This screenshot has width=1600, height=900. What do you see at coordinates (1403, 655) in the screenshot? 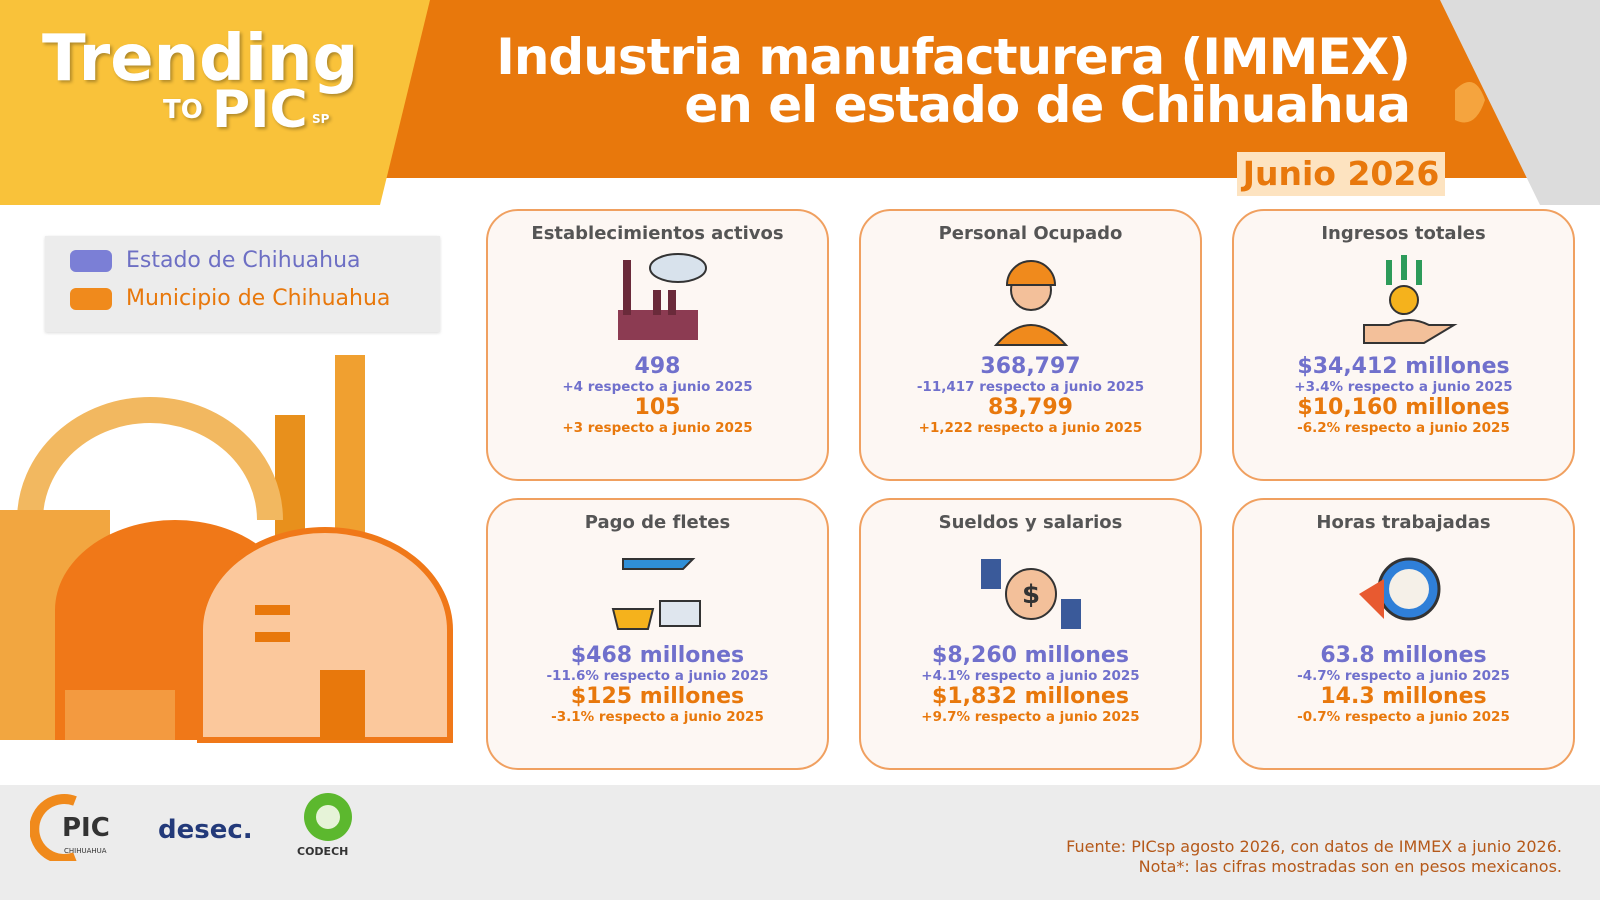
I see `state-value: 63.8 millones` at bounding box center [1403, 655].